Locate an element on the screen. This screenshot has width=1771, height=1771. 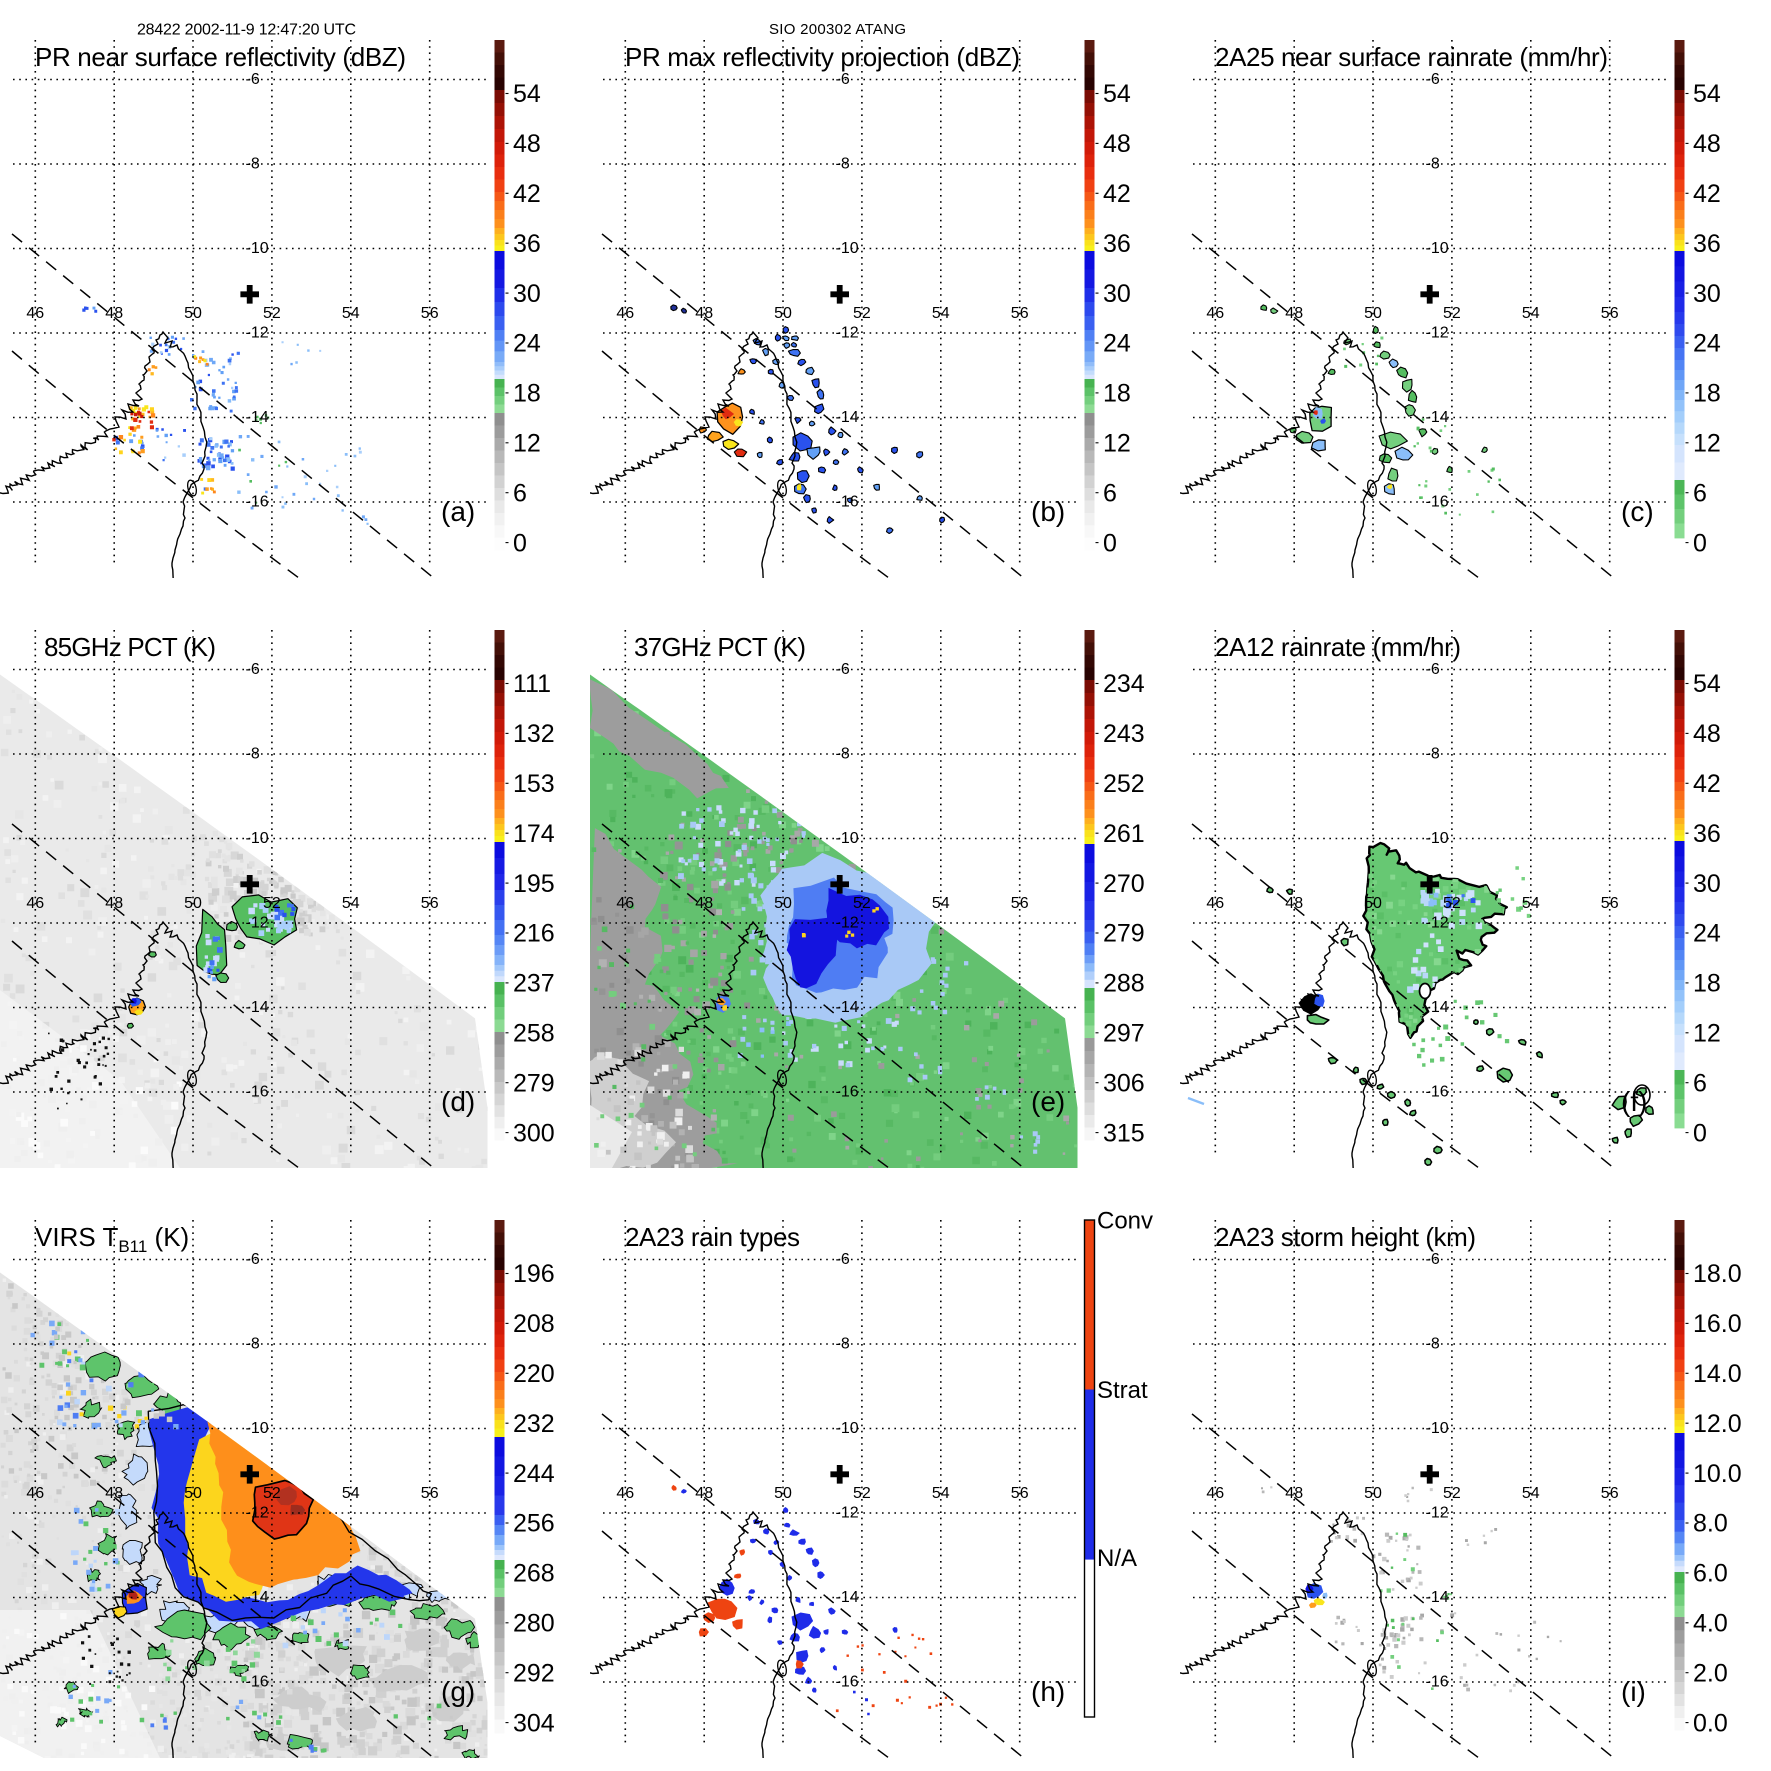
svg-text: Conv is located at coordinates (1125, 1221).